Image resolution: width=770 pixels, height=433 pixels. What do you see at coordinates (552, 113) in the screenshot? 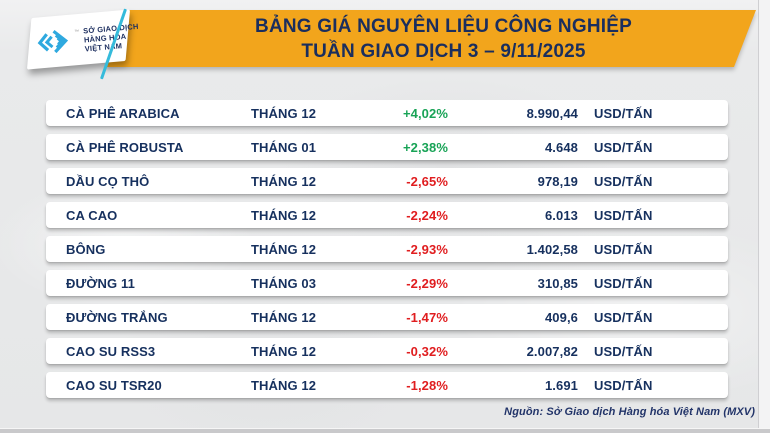
I see `price-value: 8.990,44` at bounding box center [552, 113].